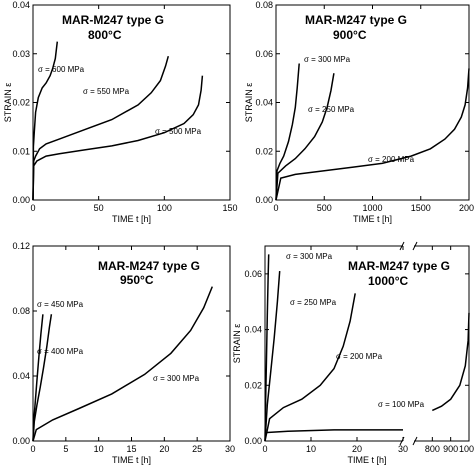  What do you see at coordinates (105, 35) in the screenshot?
I see `chart-subtitle: 800°C` at bounding box center [105, 35].